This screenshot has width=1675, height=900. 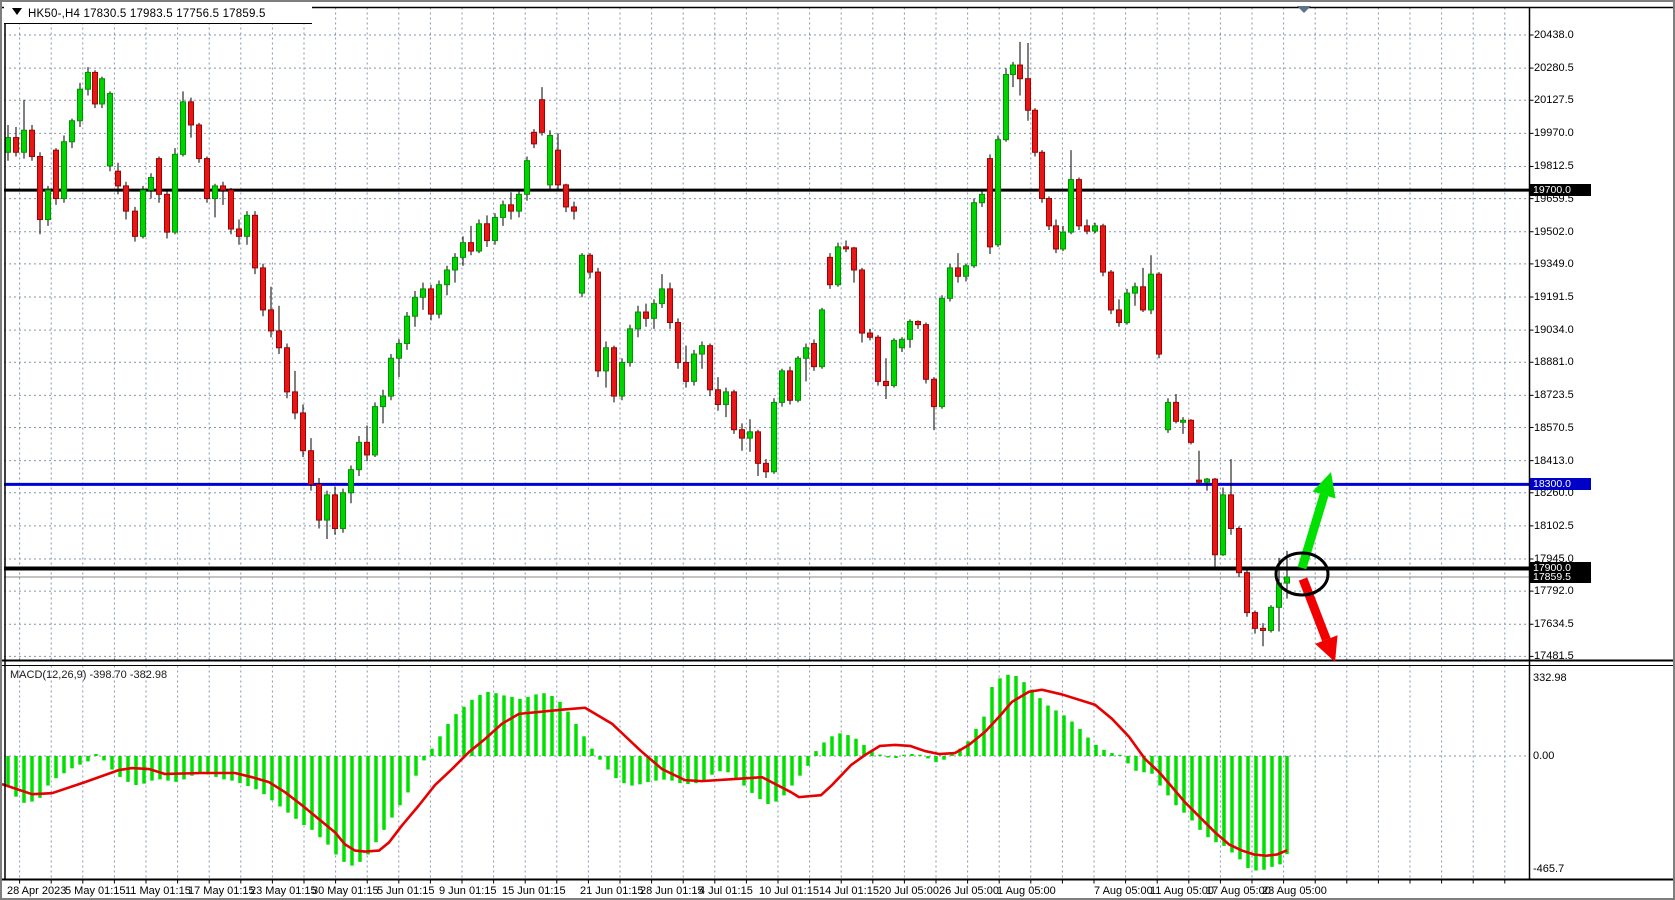 I want to click on bullish-arrow-head, so click(x=1324, y=485).